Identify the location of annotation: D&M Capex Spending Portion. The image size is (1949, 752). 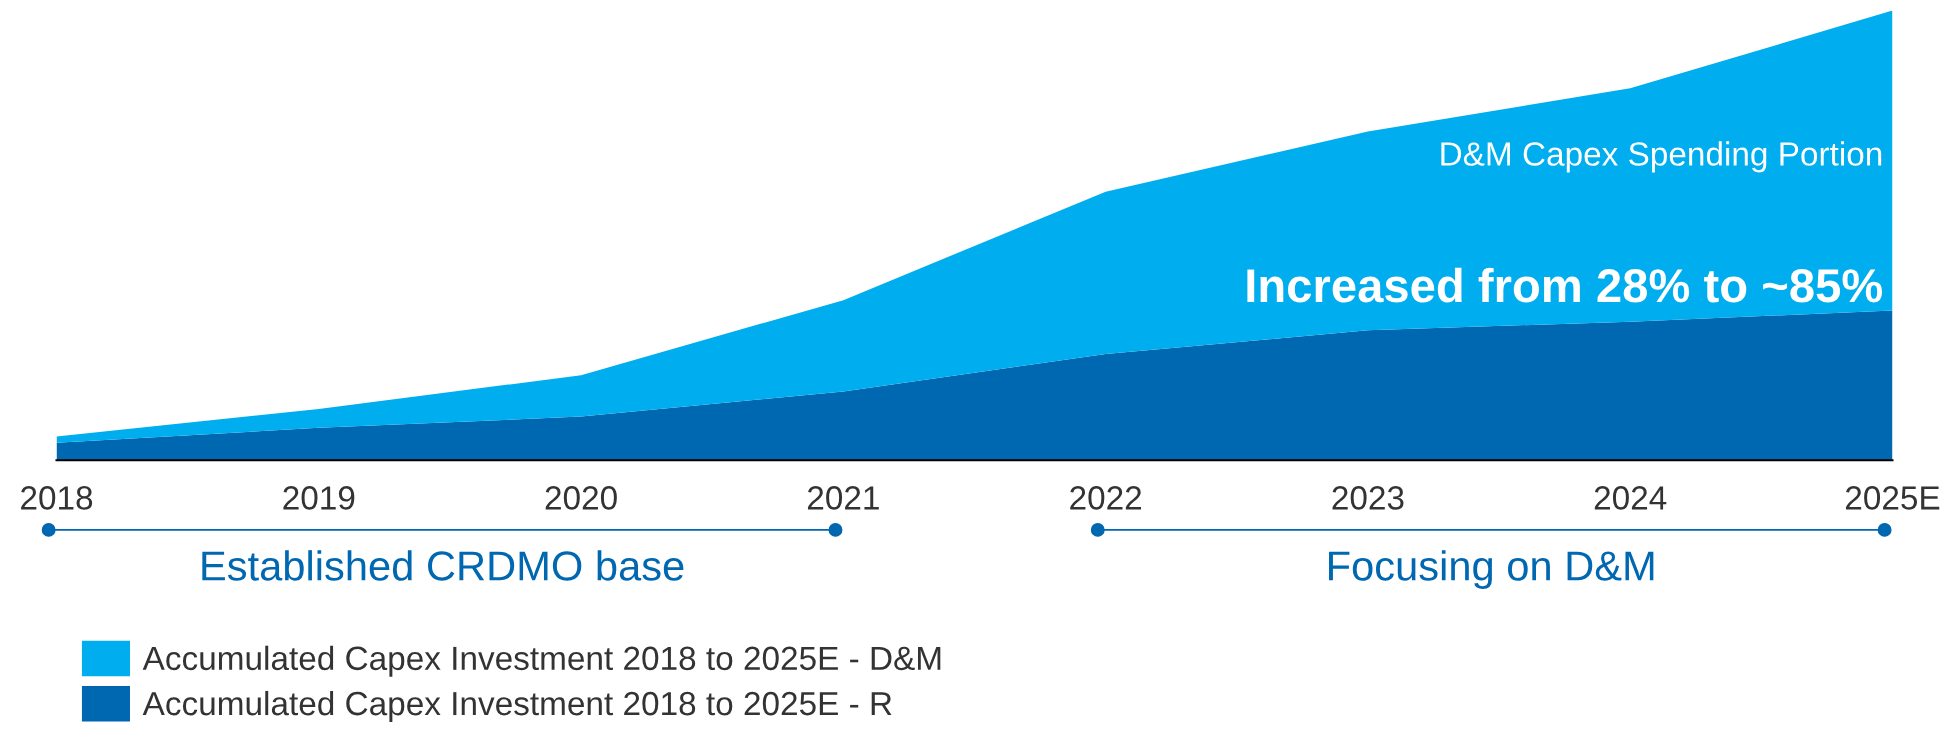
(1661, 157).